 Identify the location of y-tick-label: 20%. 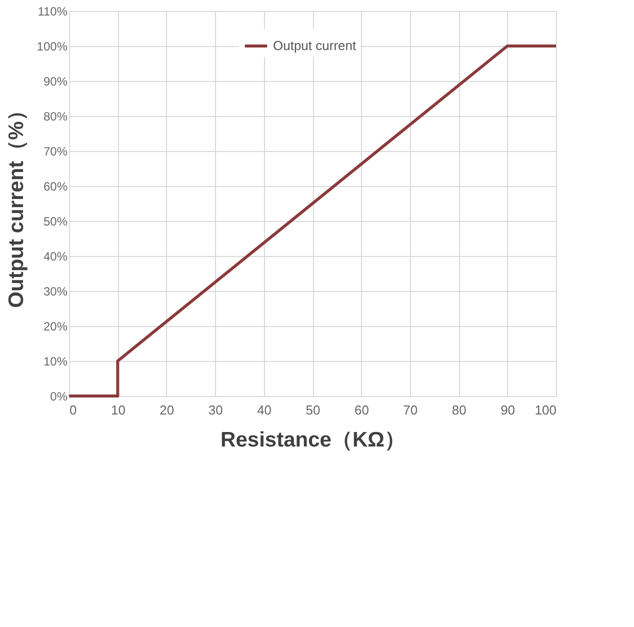
(55, 327).